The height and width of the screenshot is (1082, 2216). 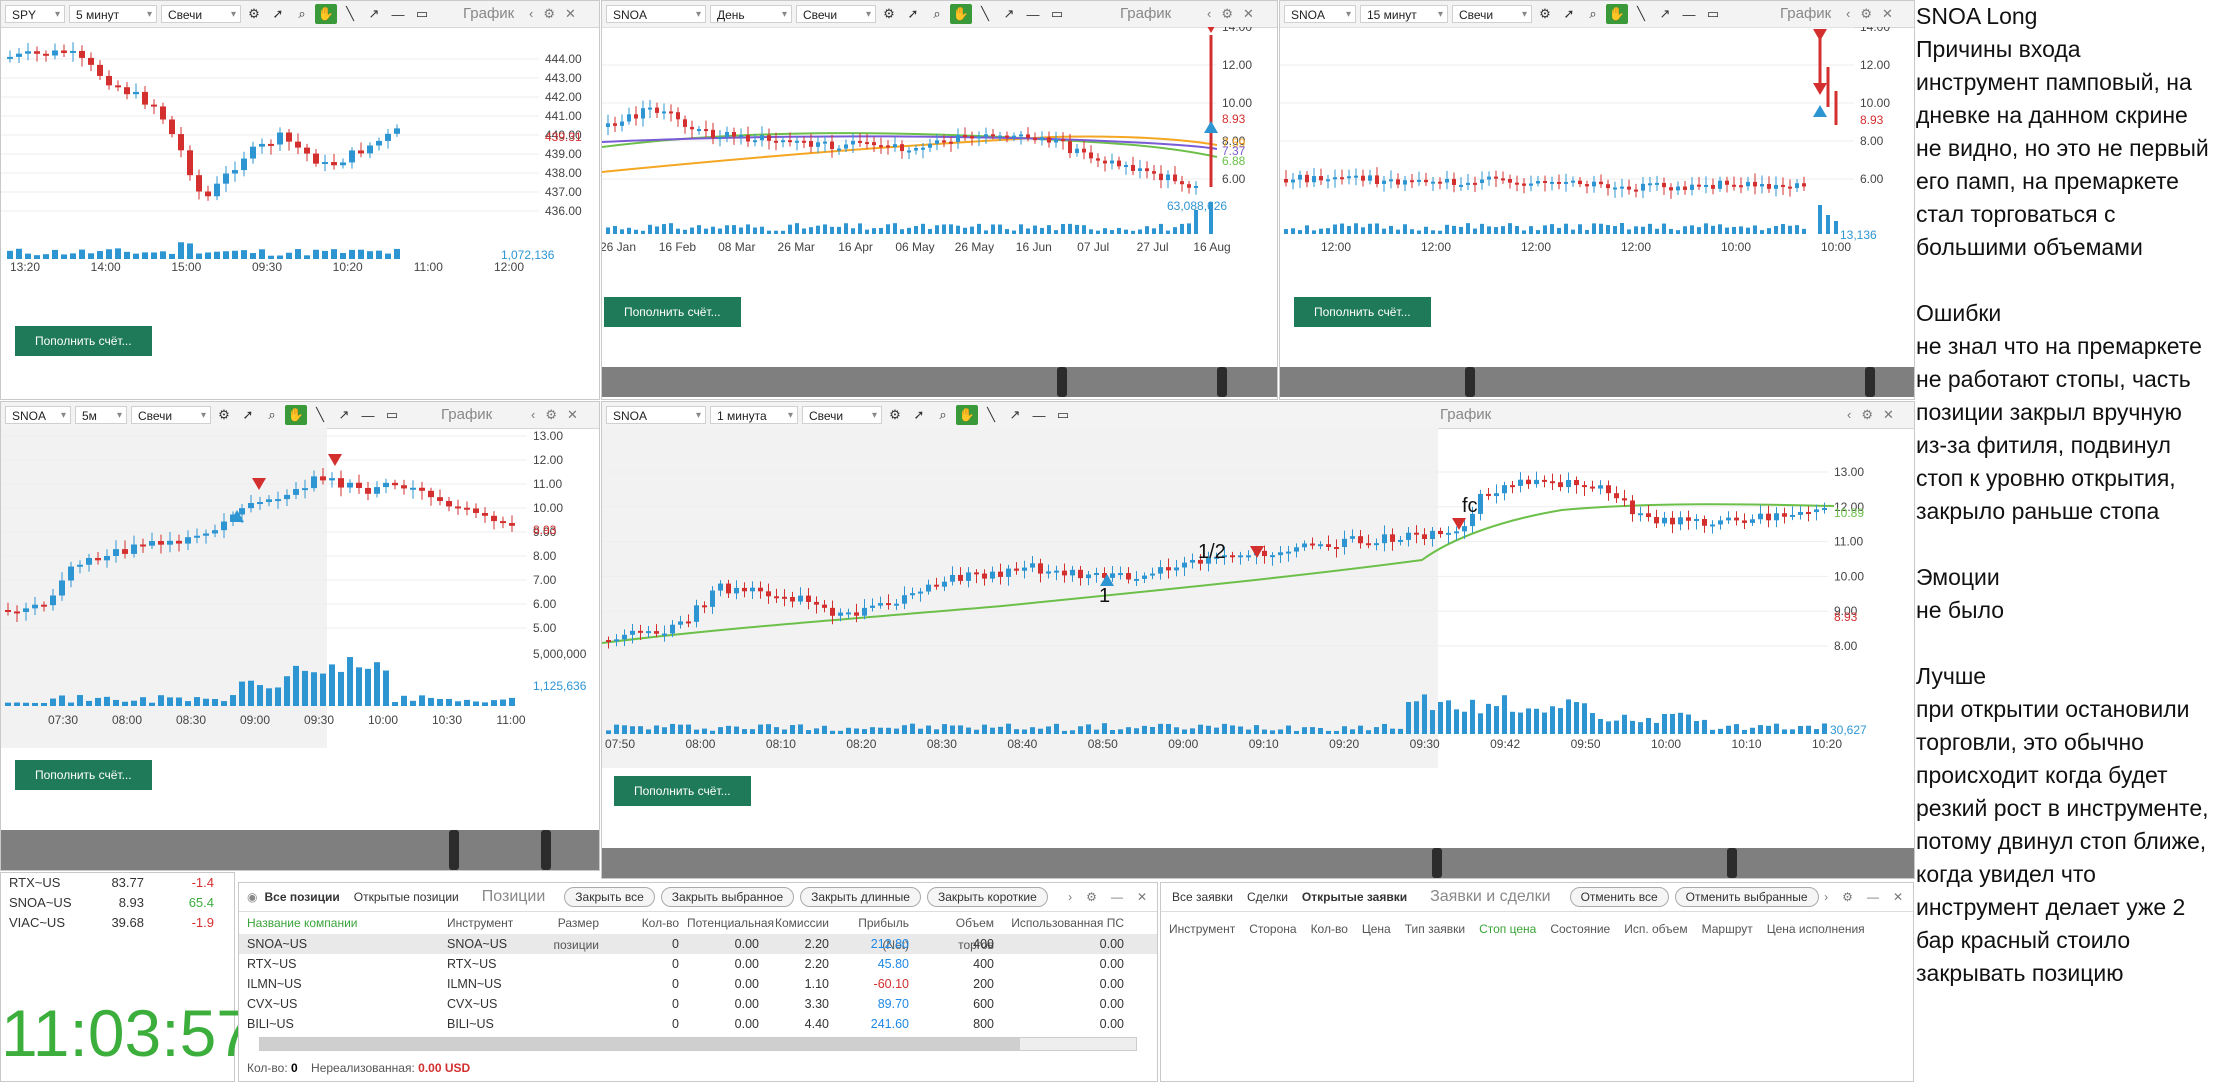 What do you see at coordinates (1404, 14) in the screenshot?
I see `interval-select: 15 минут` at bounding box center [1404, 14].